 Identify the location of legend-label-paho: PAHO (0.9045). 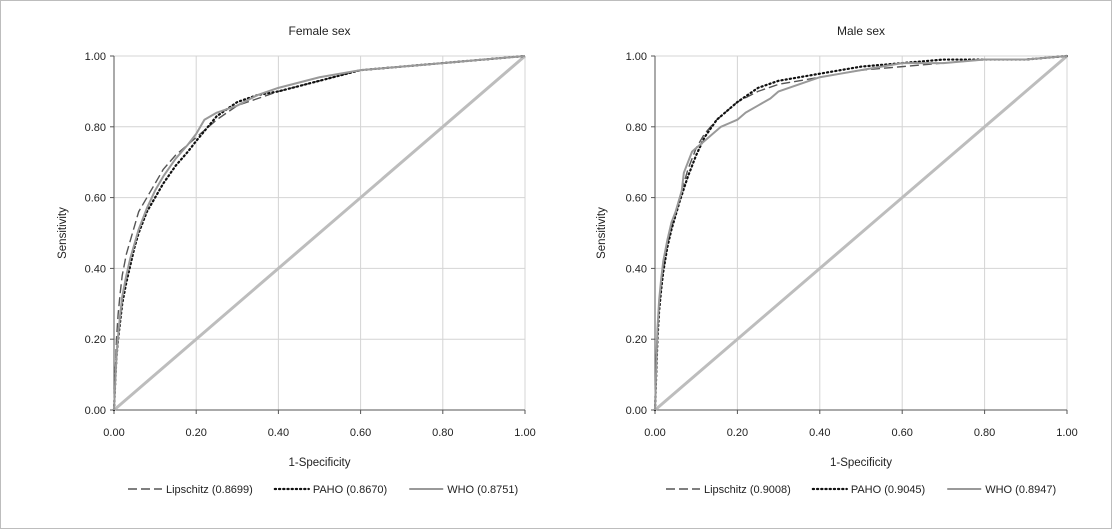
(888, 490).